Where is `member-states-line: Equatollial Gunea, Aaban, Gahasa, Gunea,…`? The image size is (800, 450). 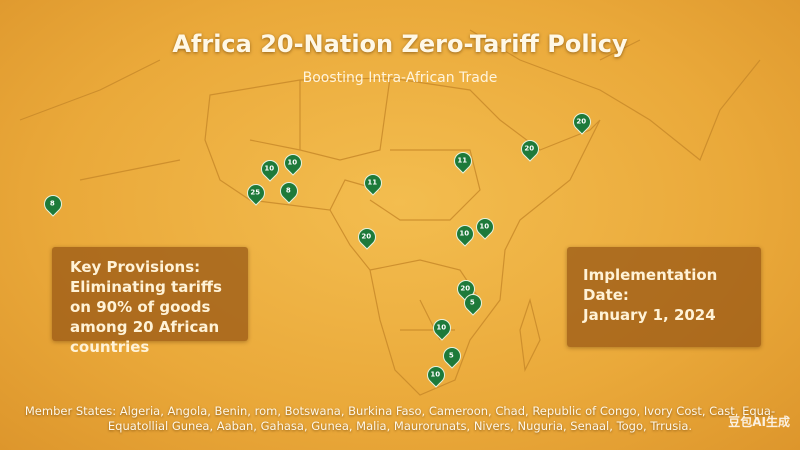 member-states-line: Equatollial Gunea, Aaban, Gahasa, Gunea,… is located at coordinates (400, 426).